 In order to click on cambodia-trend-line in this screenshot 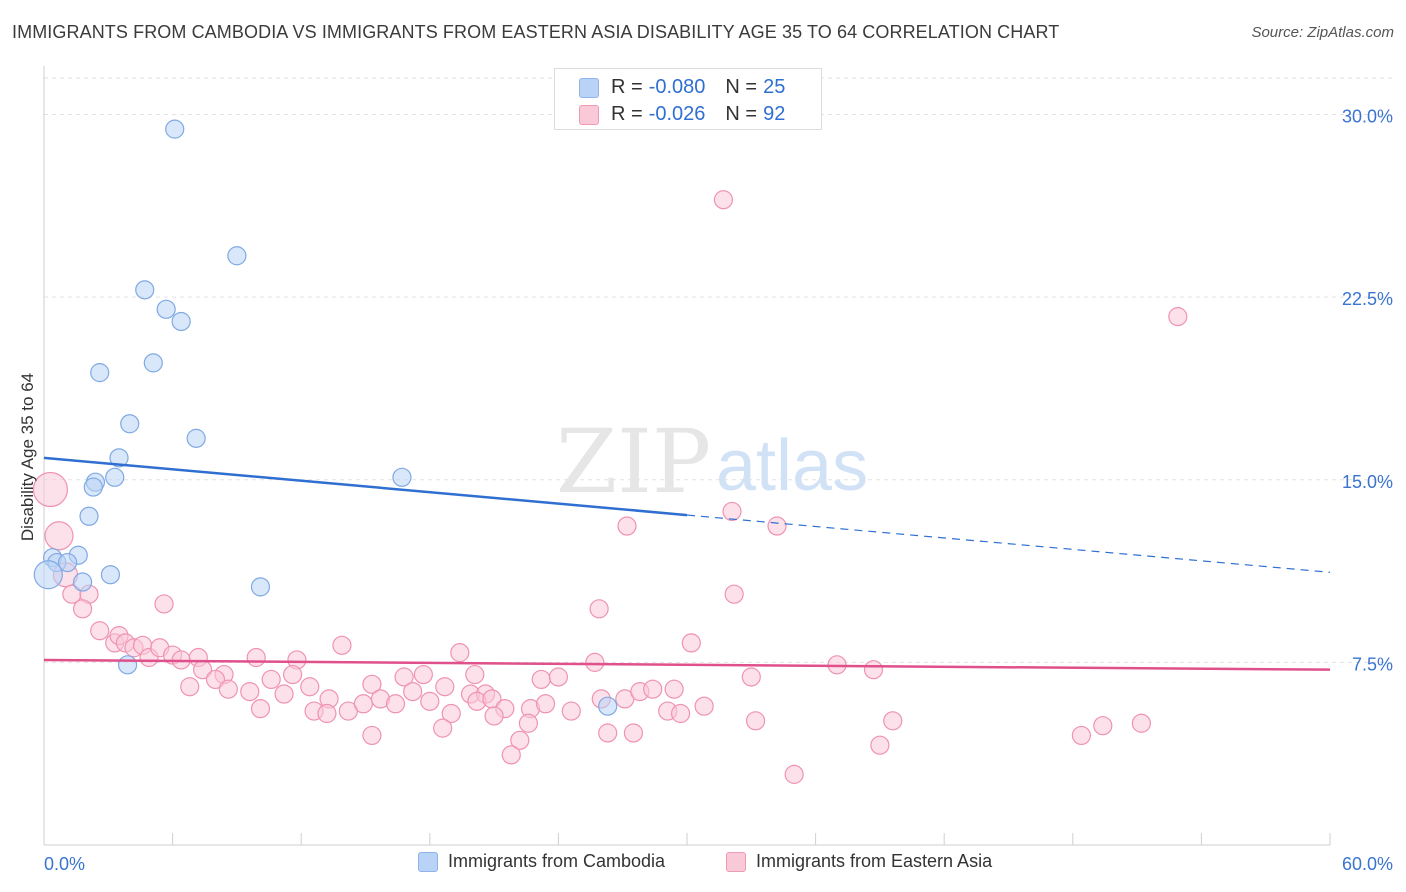, I will do `click(365, 486)`.